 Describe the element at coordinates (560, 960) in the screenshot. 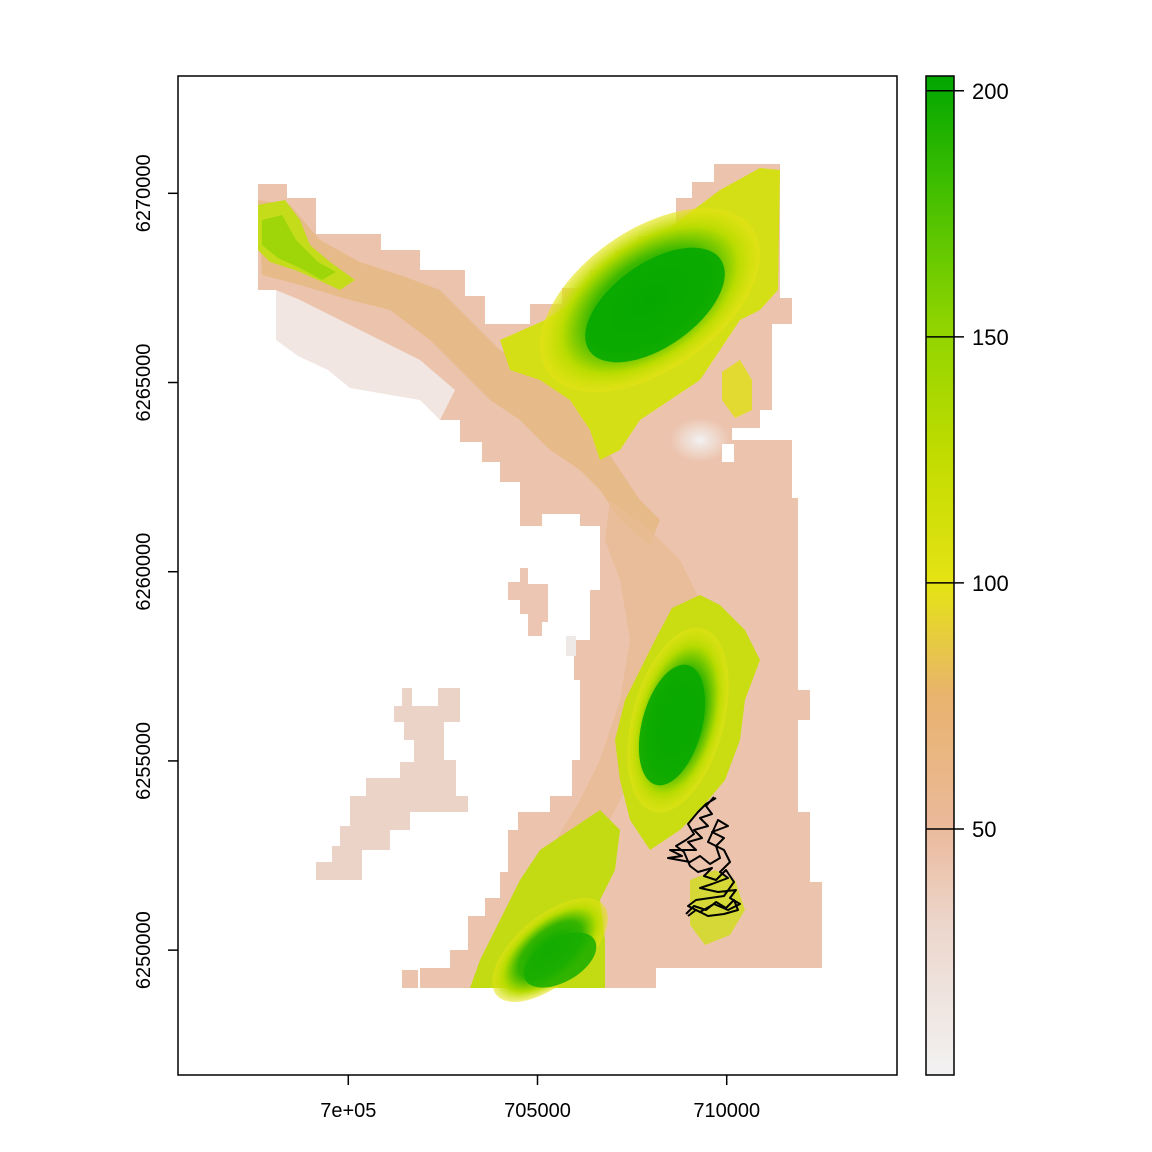

I see `raster-sw-peak-core` at that location.